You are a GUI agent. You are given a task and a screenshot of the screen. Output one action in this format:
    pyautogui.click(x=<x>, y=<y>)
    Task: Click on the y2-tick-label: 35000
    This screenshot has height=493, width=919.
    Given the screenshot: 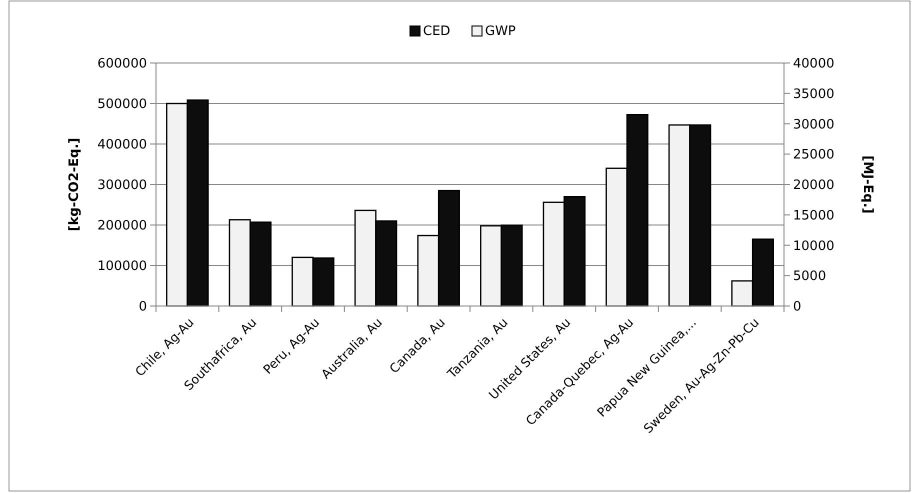 What is the action you would take?
    pyautogui.click(x=813, y=94)
    